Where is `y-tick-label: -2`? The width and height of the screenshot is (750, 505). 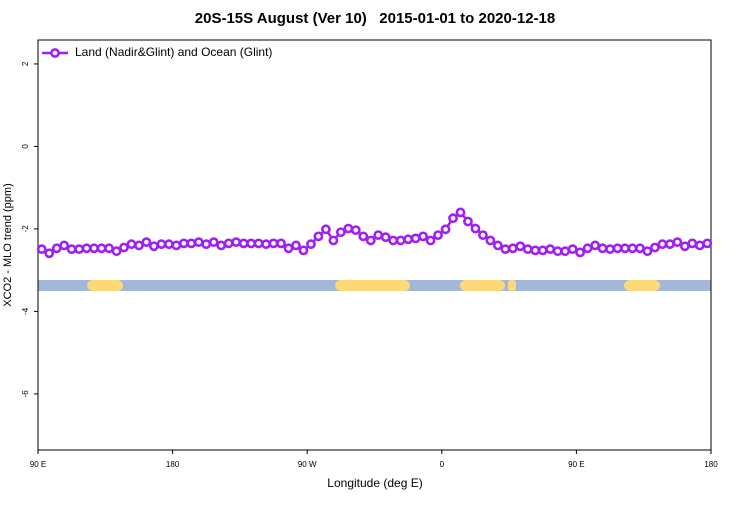
y-tick-label: -2 is located at coordinates (25, 229).